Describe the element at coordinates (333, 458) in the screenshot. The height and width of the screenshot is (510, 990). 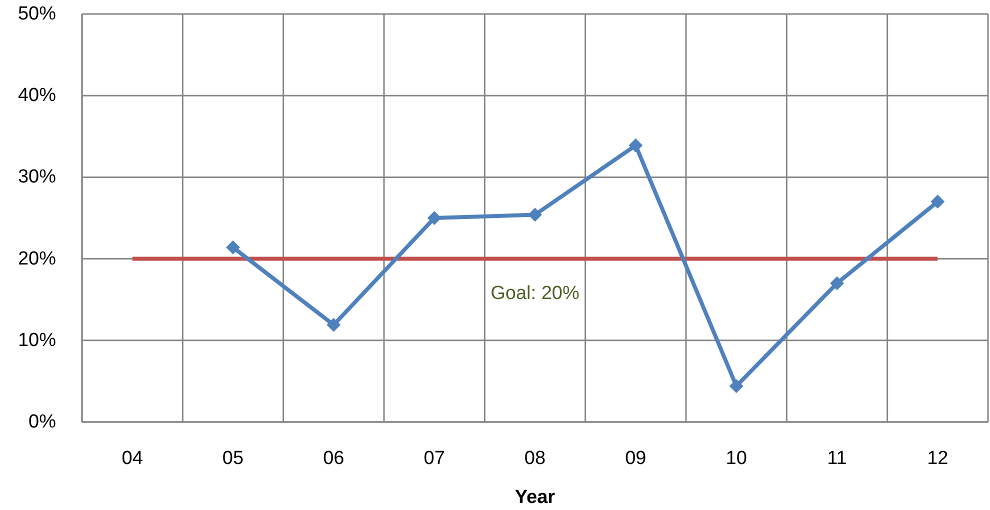
I see `x-tick-label: 06` at that location.